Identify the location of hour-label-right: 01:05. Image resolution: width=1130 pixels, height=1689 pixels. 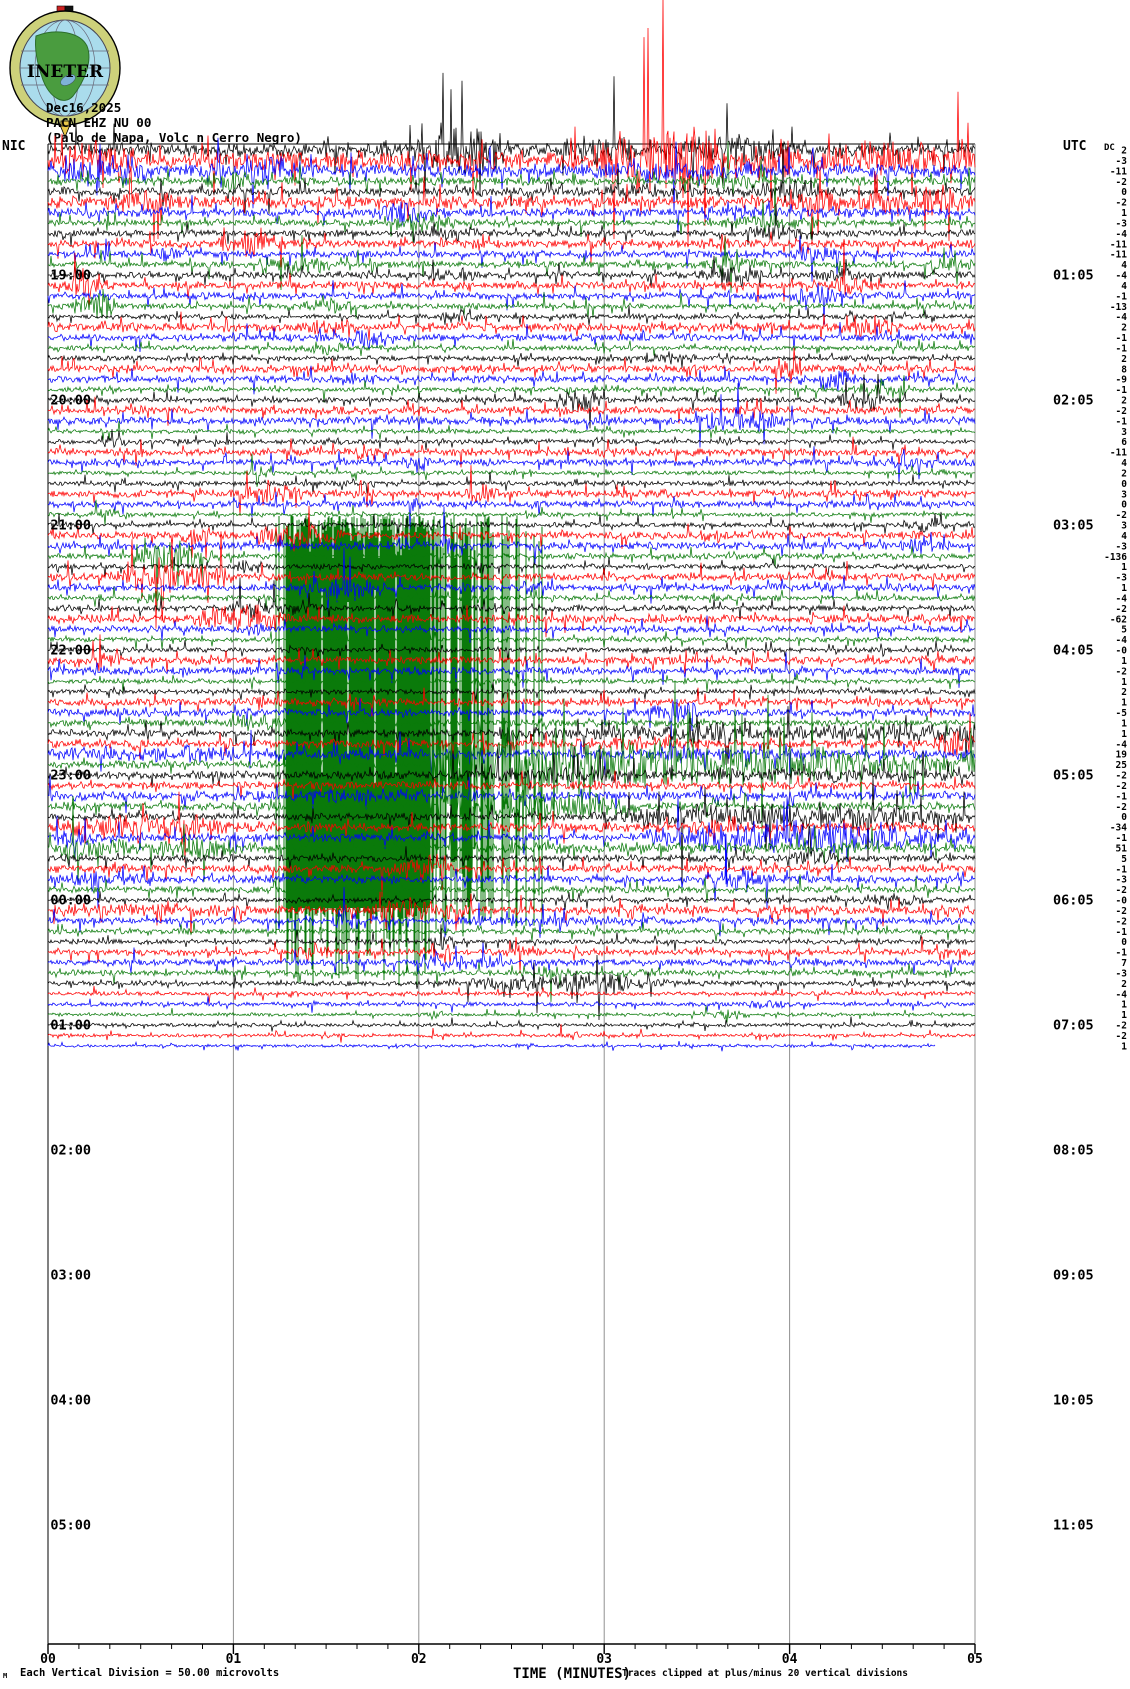
(1073, 276).